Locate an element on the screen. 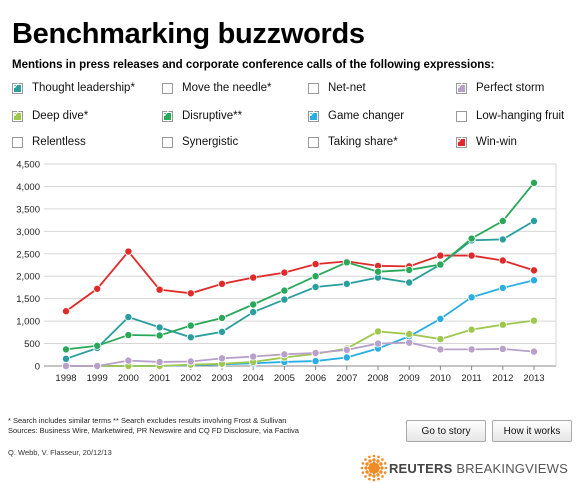  x-tick-label: 2008 is located at coordinates (377, 378).